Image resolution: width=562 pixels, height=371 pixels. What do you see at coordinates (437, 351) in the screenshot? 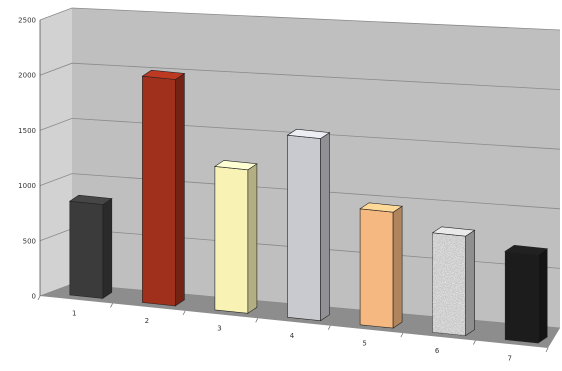
I see `x-tick-label: 6` at bounding box center [437, 351].